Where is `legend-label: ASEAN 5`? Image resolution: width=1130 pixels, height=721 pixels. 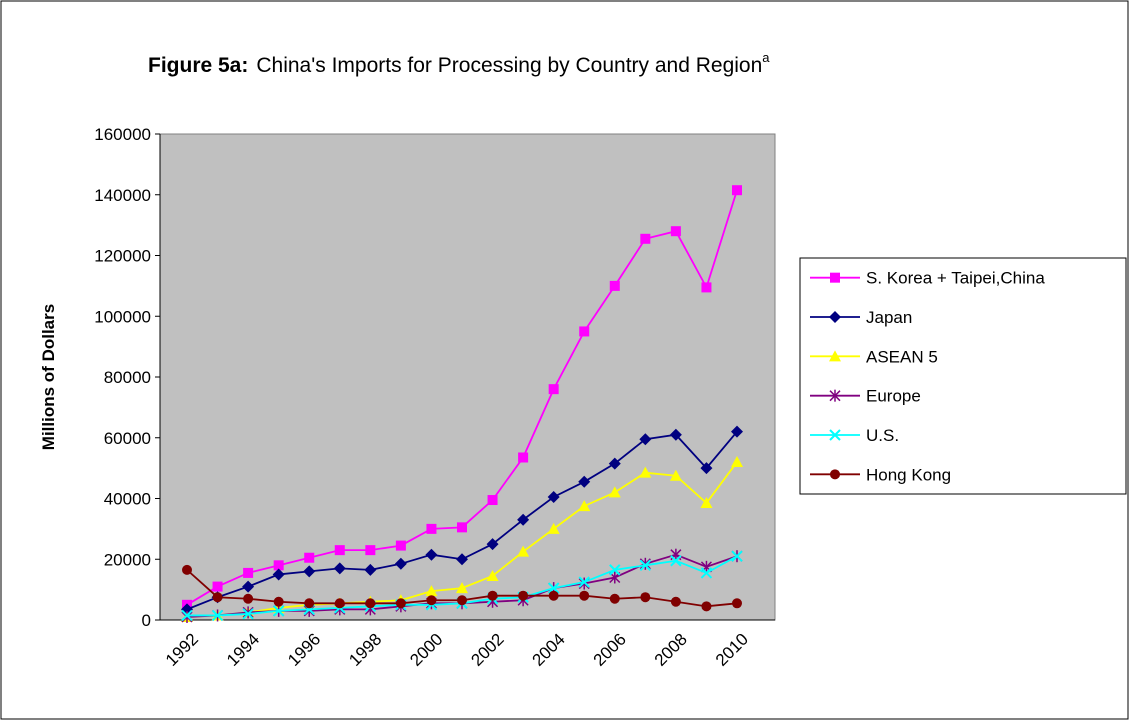
legend-label: ASEAN 5 is located at coordinates (902, 356).